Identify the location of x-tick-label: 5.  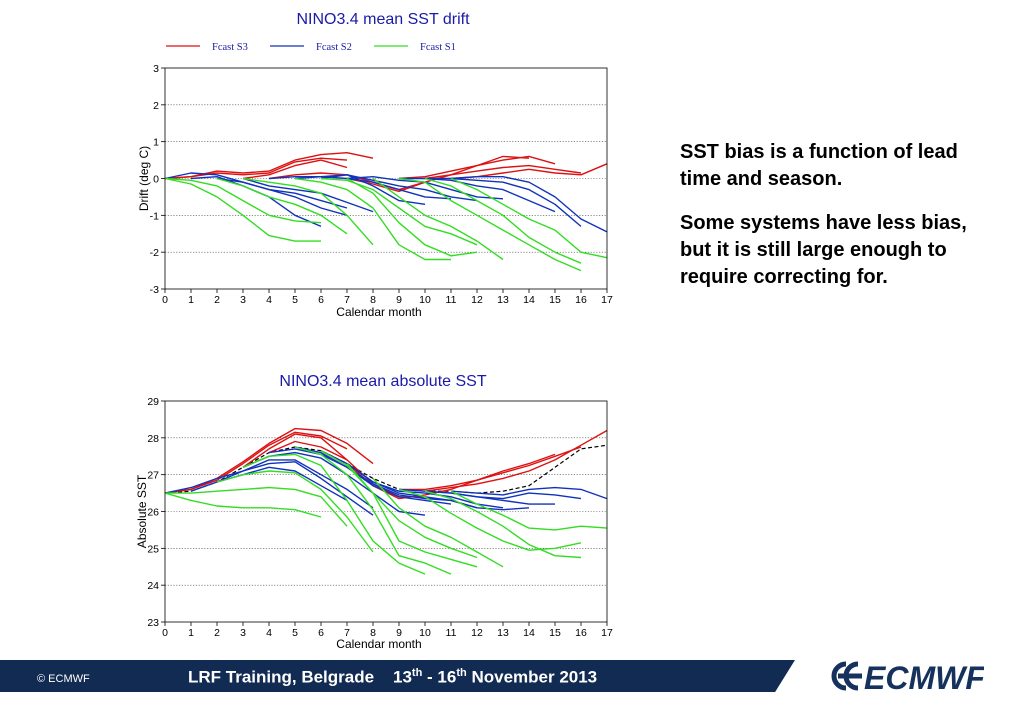
(295, 300).